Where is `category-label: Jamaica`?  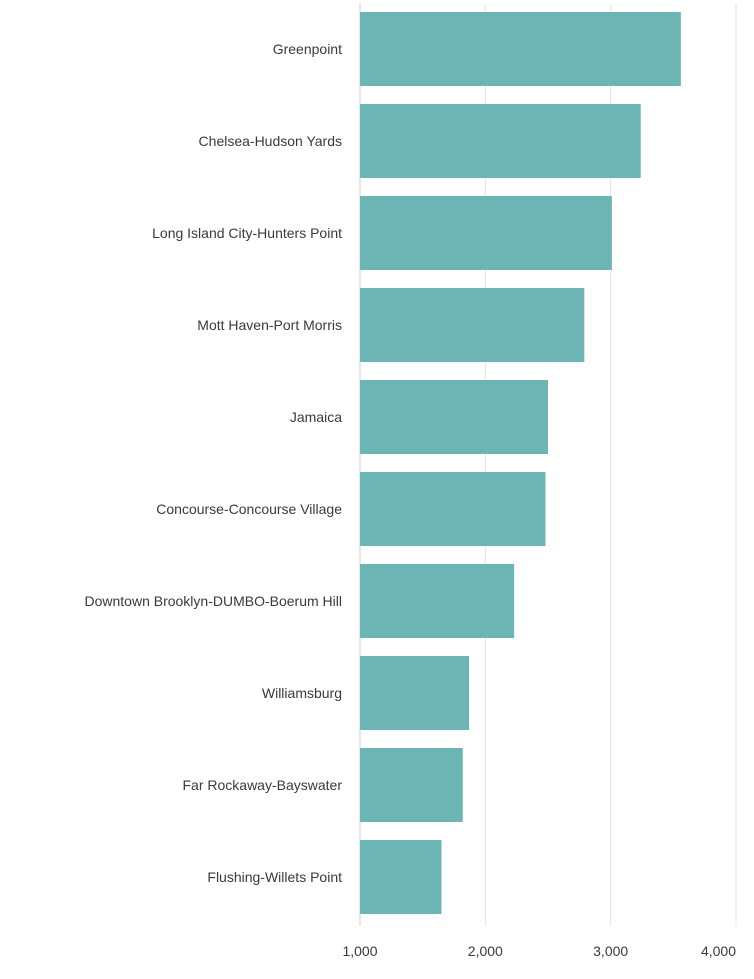 category-label: Jamaica is located at coordinates (316, 417).